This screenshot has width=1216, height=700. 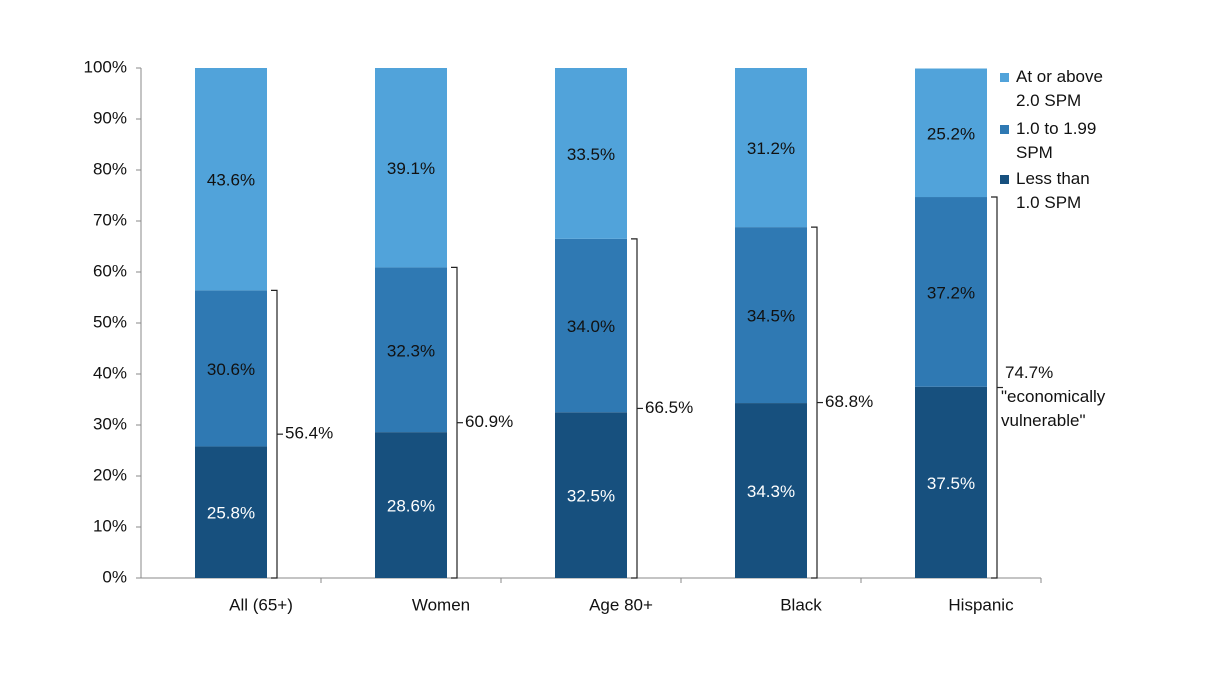 I want to click on annotation-label: 66.5%, so click(x=669, y=407).